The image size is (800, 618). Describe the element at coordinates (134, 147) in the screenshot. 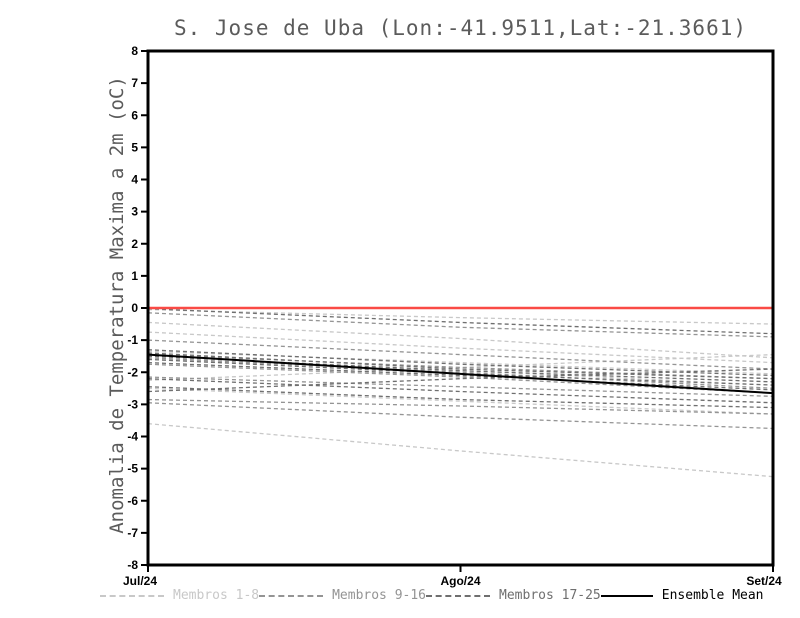

I see `y-tick-label: 5` at that location.